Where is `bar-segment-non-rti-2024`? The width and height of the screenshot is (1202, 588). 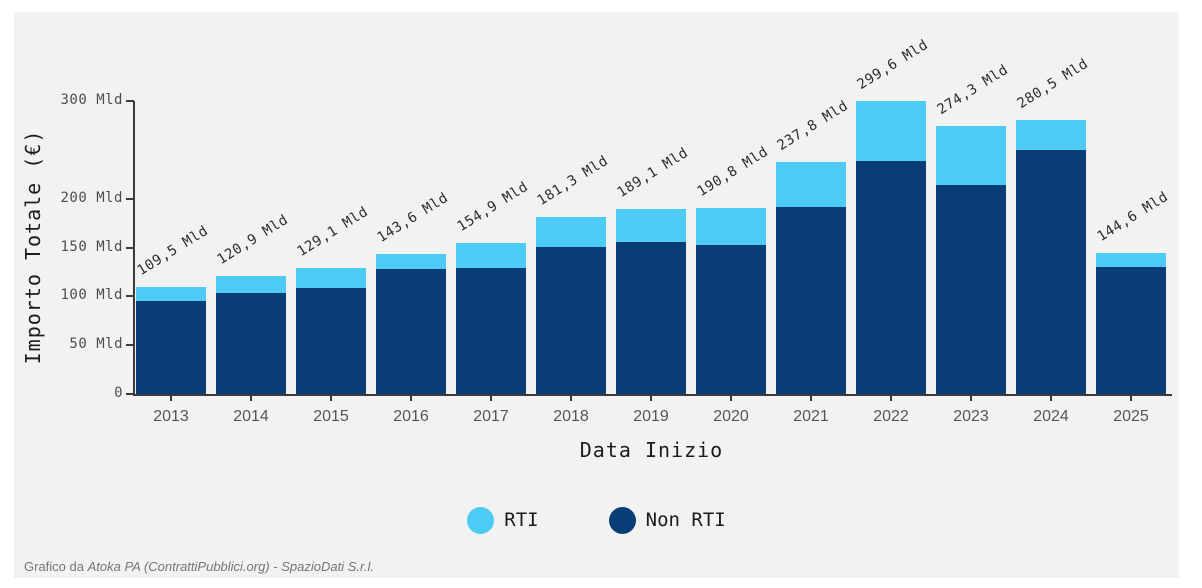
bar-segment-non-rti-2024 is located at coordinates (1051, 272).